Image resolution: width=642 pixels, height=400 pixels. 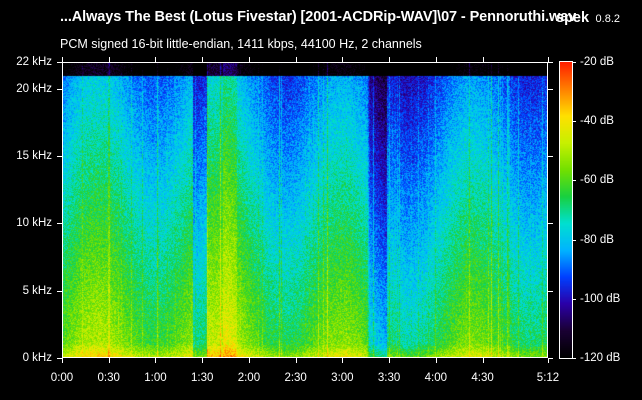 What do you see at coordinates (607, 19) in the screenshot?
I see `app-version: 0.8.2` at bounding box center [607, 19].